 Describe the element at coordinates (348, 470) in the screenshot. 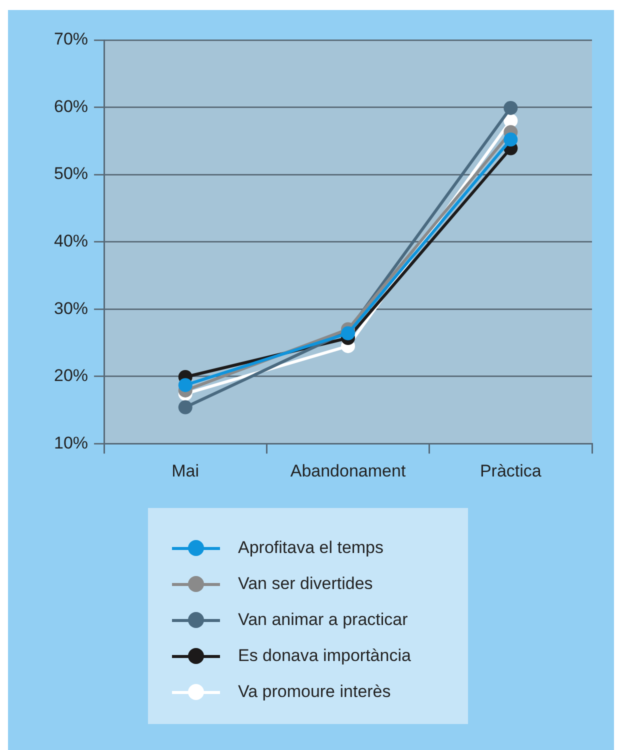

I see `x-tick-label: Abandonament` at that location.